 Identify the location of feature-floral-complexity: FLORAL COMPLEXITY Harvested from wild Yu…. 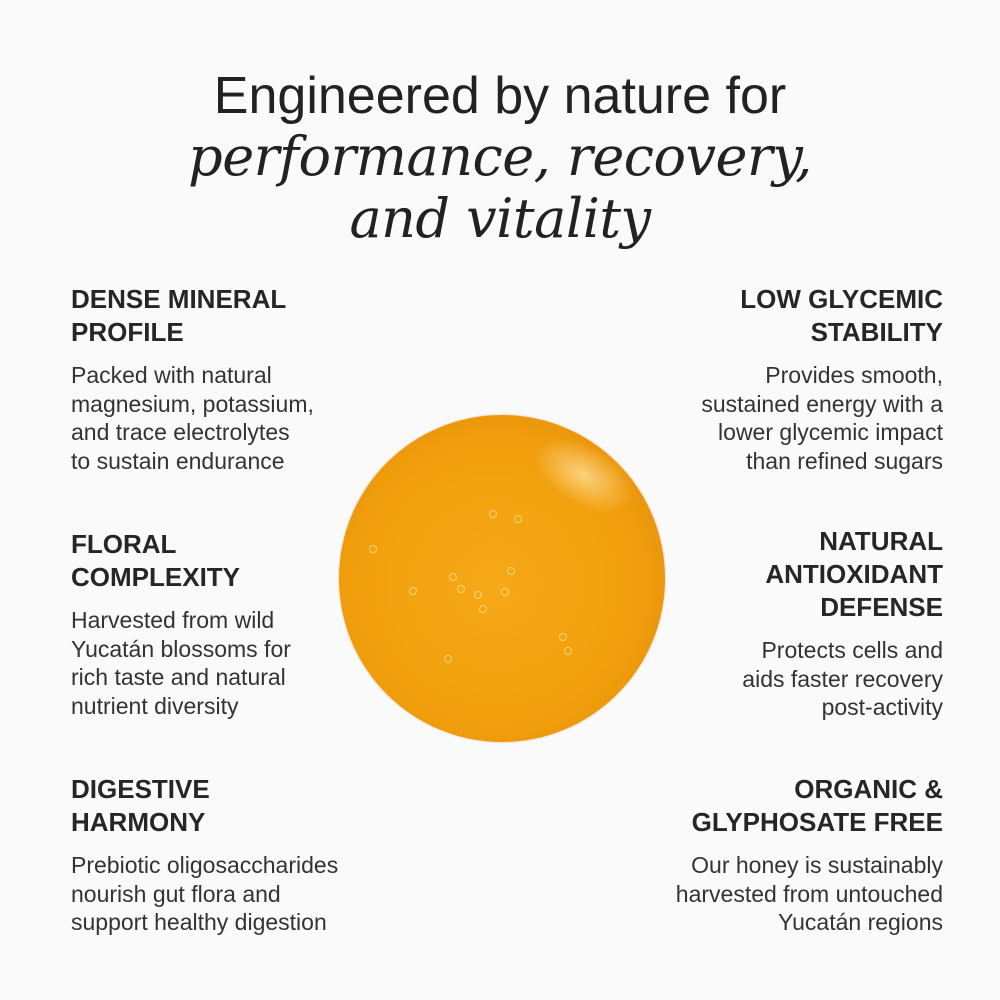
(236, 624).